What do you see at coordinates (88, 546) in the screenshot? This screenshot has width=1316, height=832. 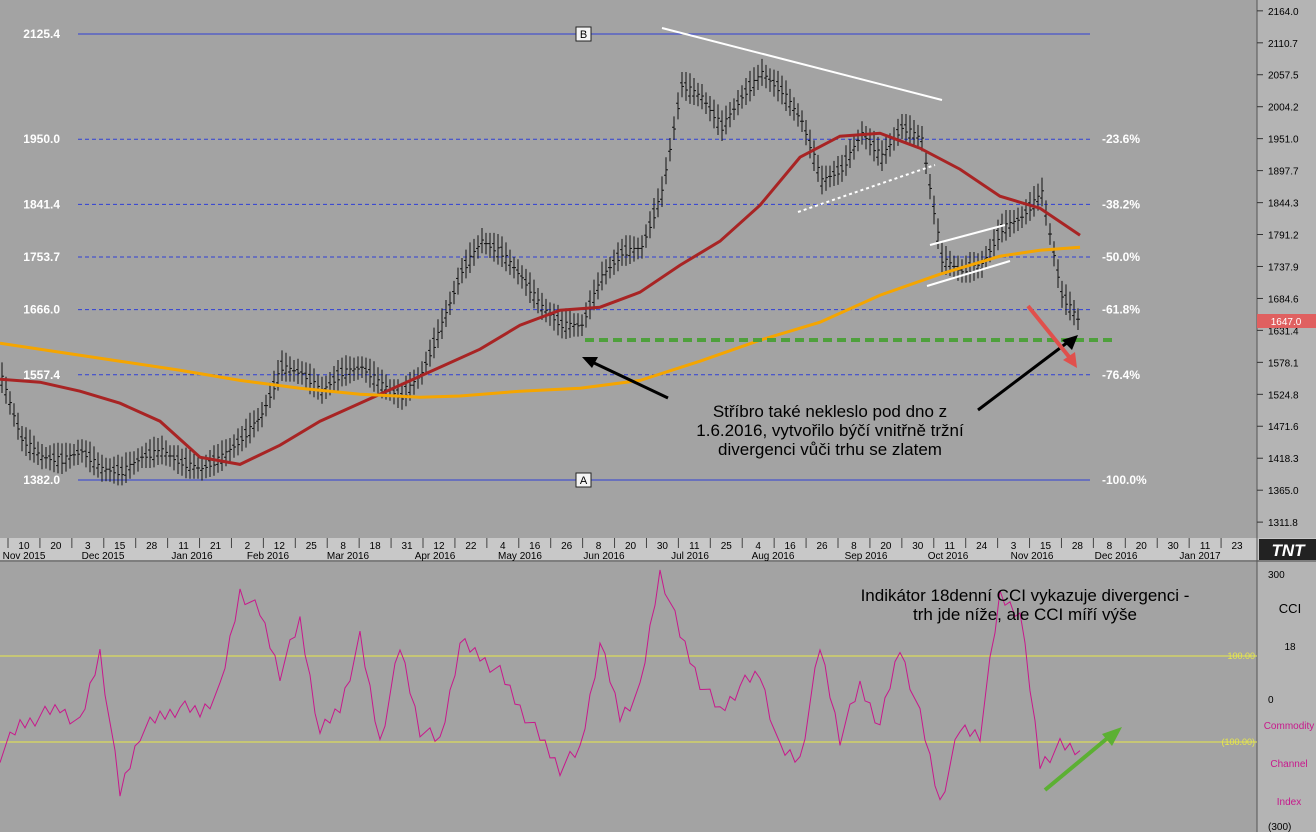 I see `date-day-tick: 3` at bounding box center [88, 546].